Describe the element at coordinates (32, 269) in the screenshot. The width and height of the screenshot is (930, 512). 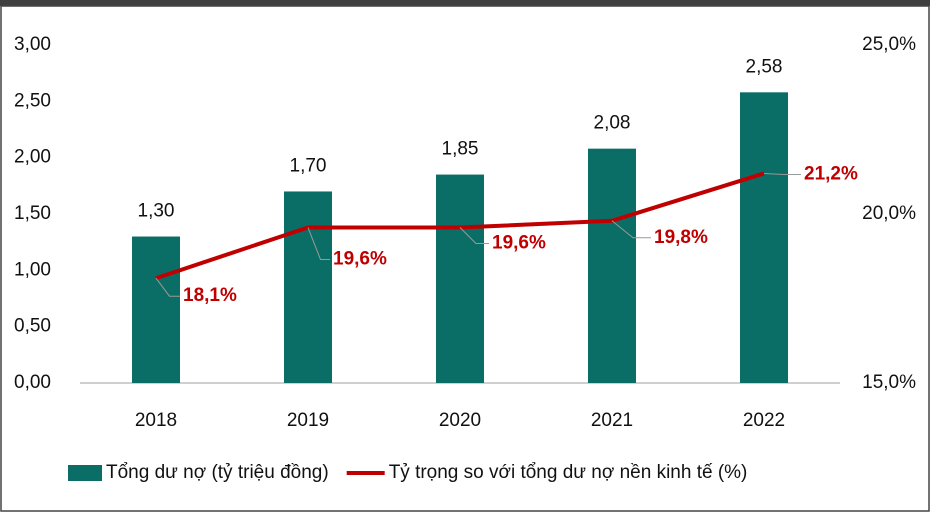
I see `y-tick-label: 1,00` at that location.